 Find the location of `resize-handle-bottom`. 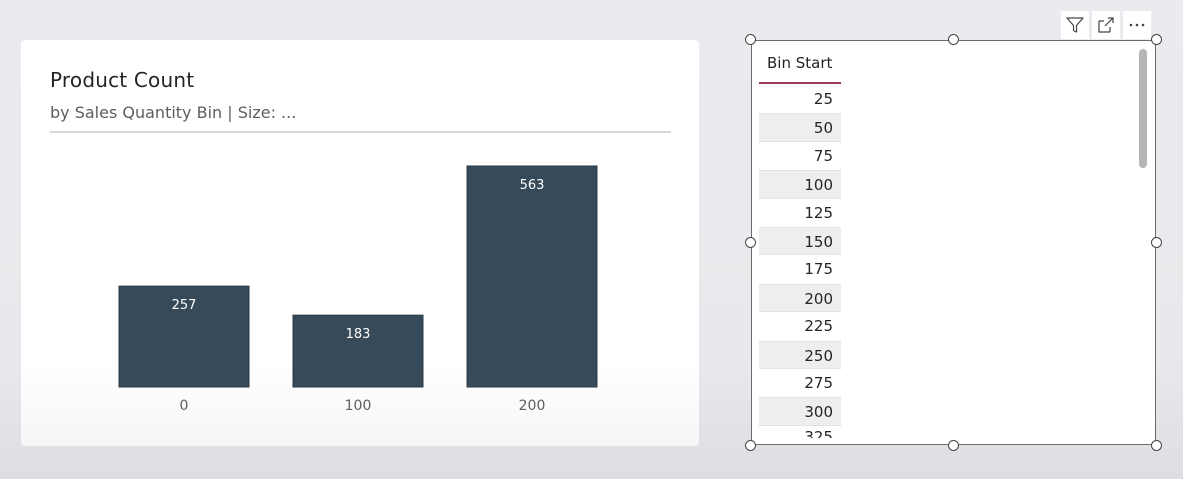

resize-handle-bottom is located at coordinates (953, 445).